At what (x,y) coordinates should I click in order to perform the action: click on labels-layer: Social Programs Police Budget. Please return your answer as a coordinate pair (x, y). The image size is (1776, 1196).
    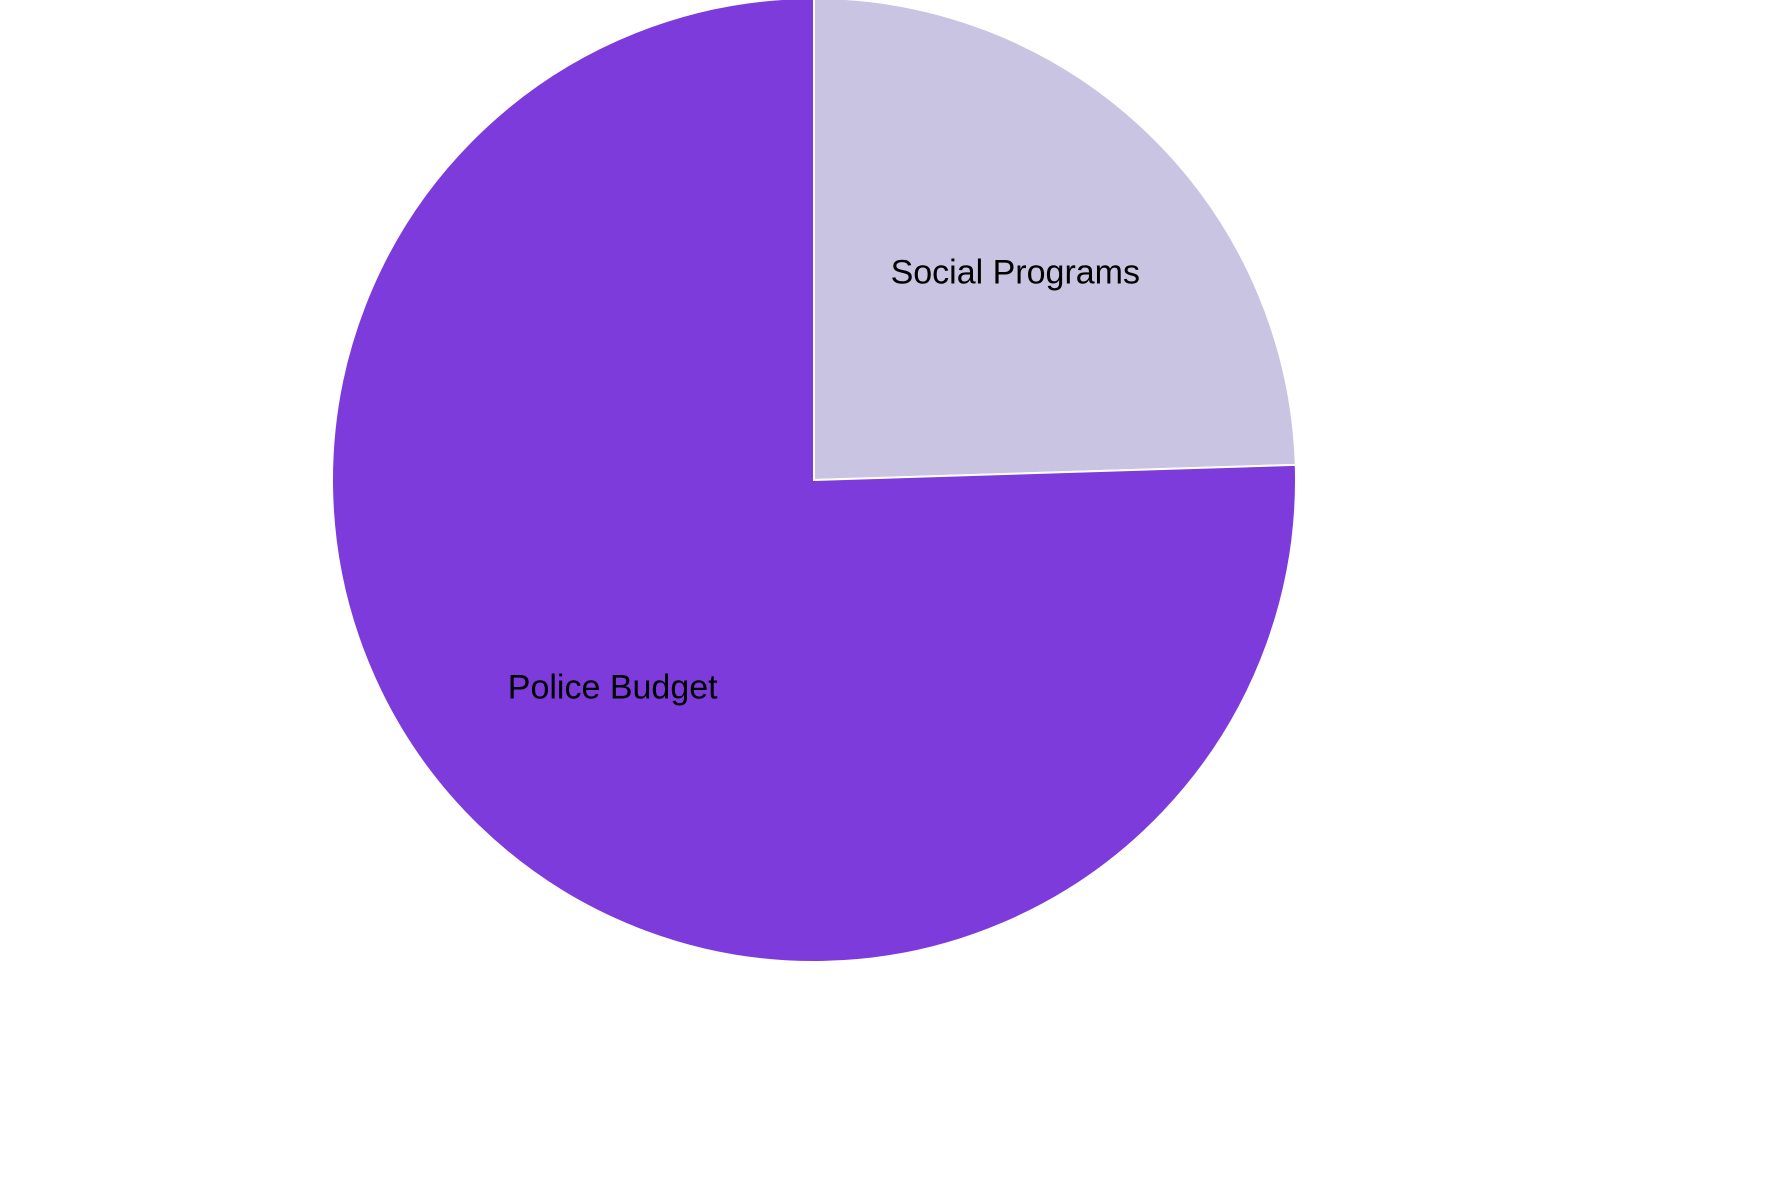
    Looking at the image, I should click on (824, 479).